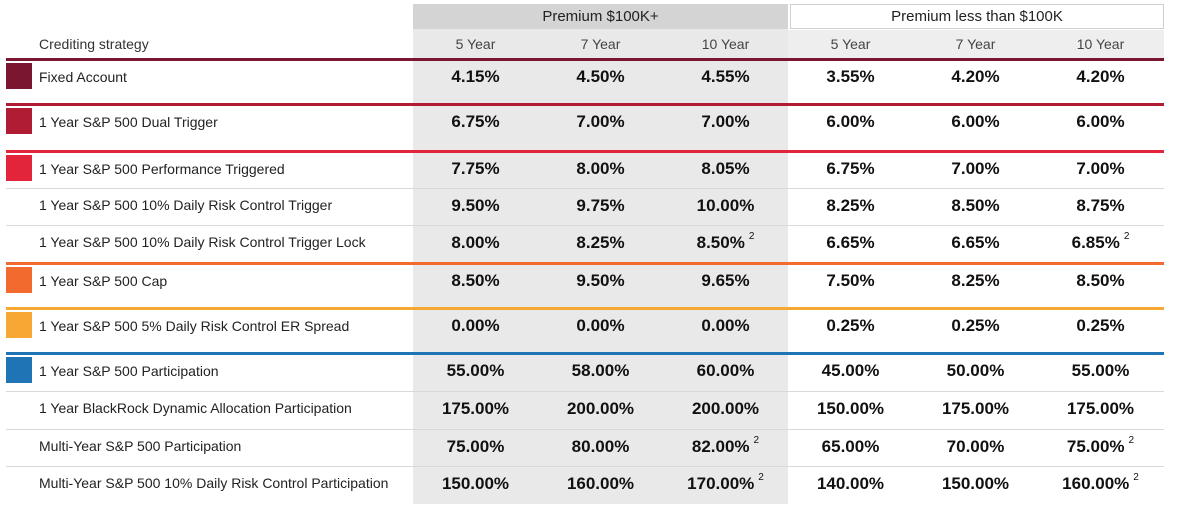 The width and height of the screenshot is (1200, 508). Describe the element at coordinates (725, 371) in the screenshot. I see `rate-cell: 60.00%` at that location.